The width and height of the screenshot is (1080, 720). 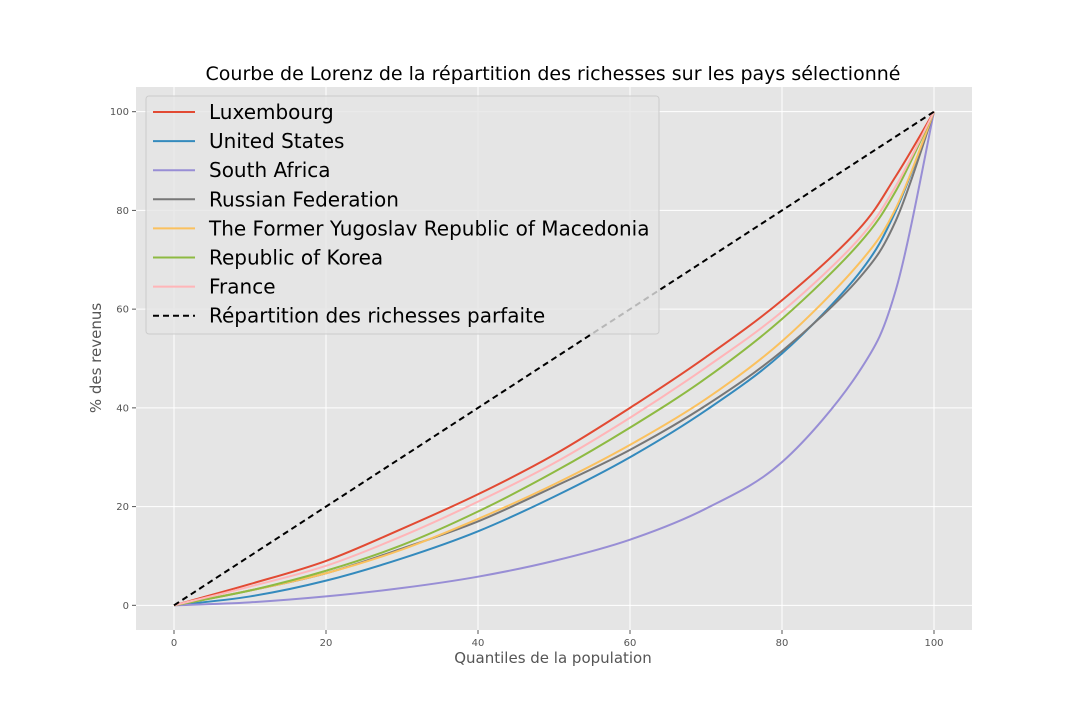 I want to click on legend-label: Répartition des richesses parfaite, so click(x=377, y=316).